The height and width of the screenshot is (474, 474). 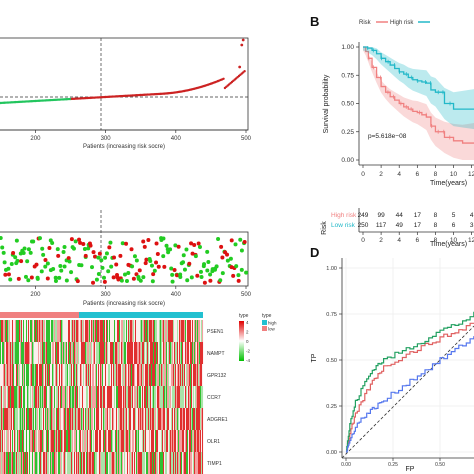 What do you see at coordinates (454, 174) in the screenshot?
I see `km-x-tick-label: 10` at bounding box center [454, 174].